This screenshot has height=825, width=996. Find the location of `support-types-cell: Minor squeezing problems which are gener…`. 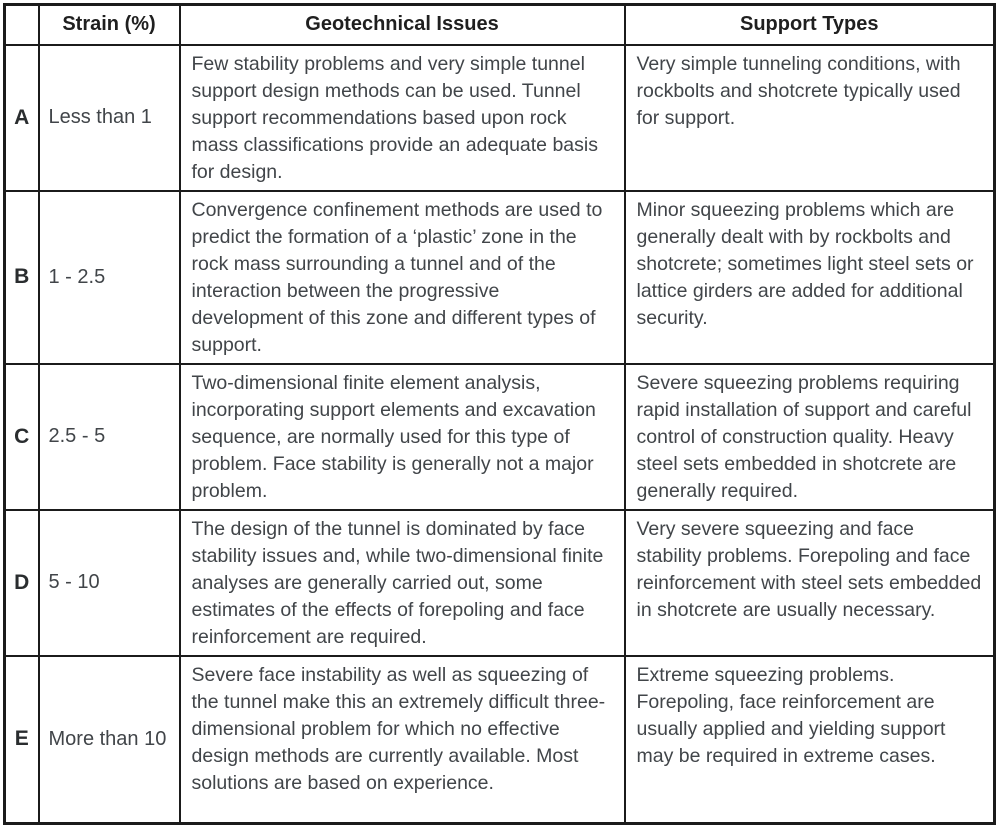

support-types-cell: Minor squeezing problems which are gener… is located at coordinates (809, 277).